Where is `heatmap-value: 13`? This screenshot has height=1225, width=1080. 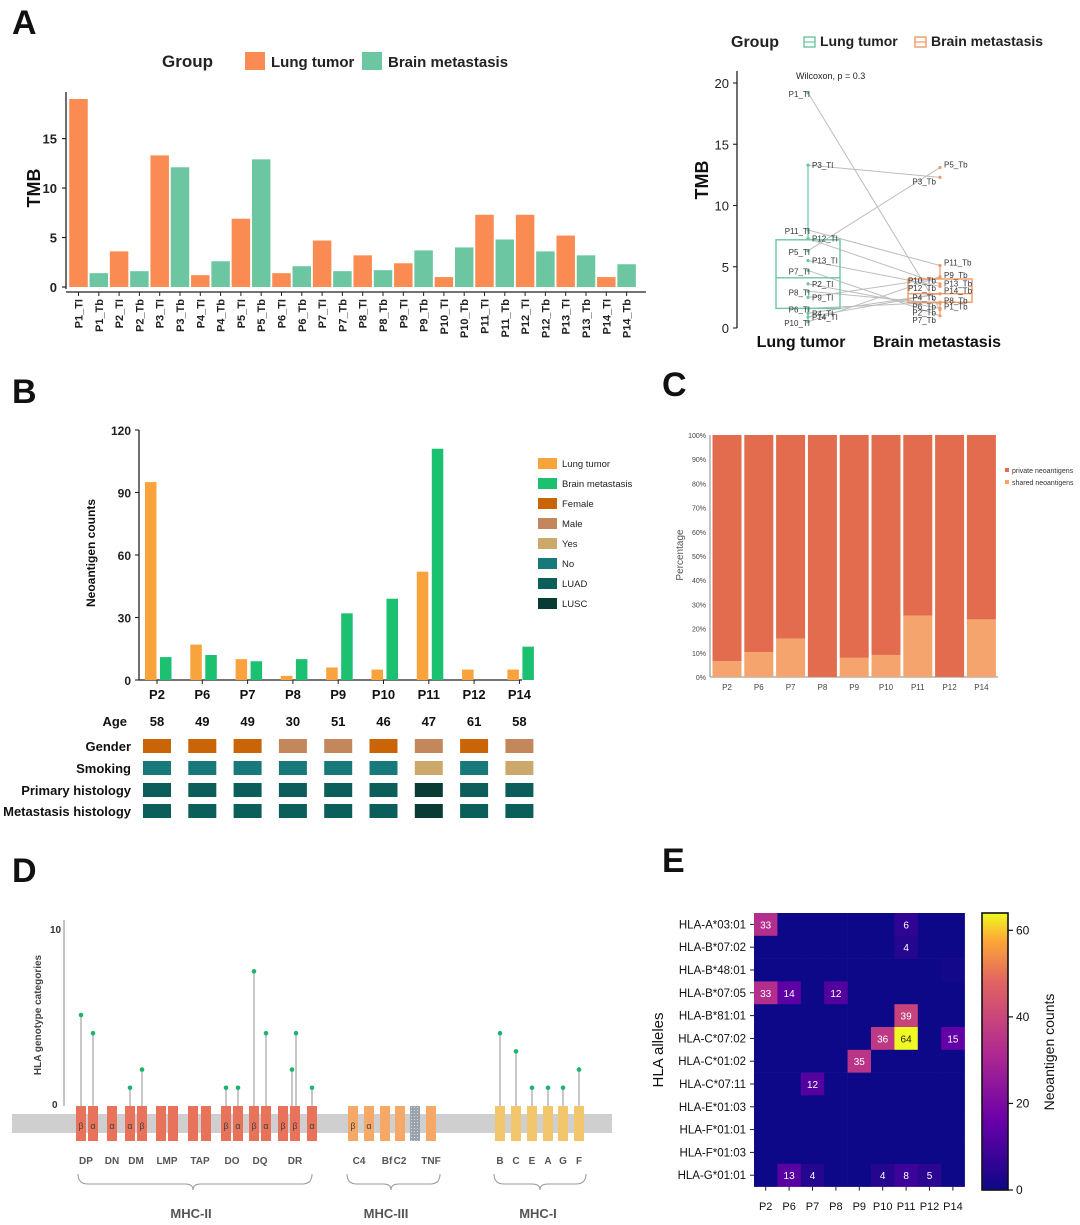
heatmap-value: 13 is located at coordinates (790, 1176).